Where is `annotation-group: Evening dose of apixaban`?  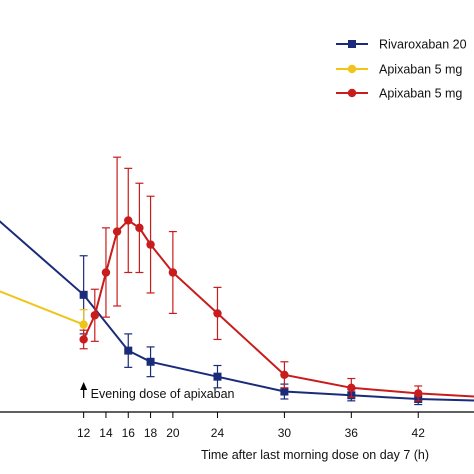 annotation-group: Evening dose of apixaban is located at coordinates (157, 391).